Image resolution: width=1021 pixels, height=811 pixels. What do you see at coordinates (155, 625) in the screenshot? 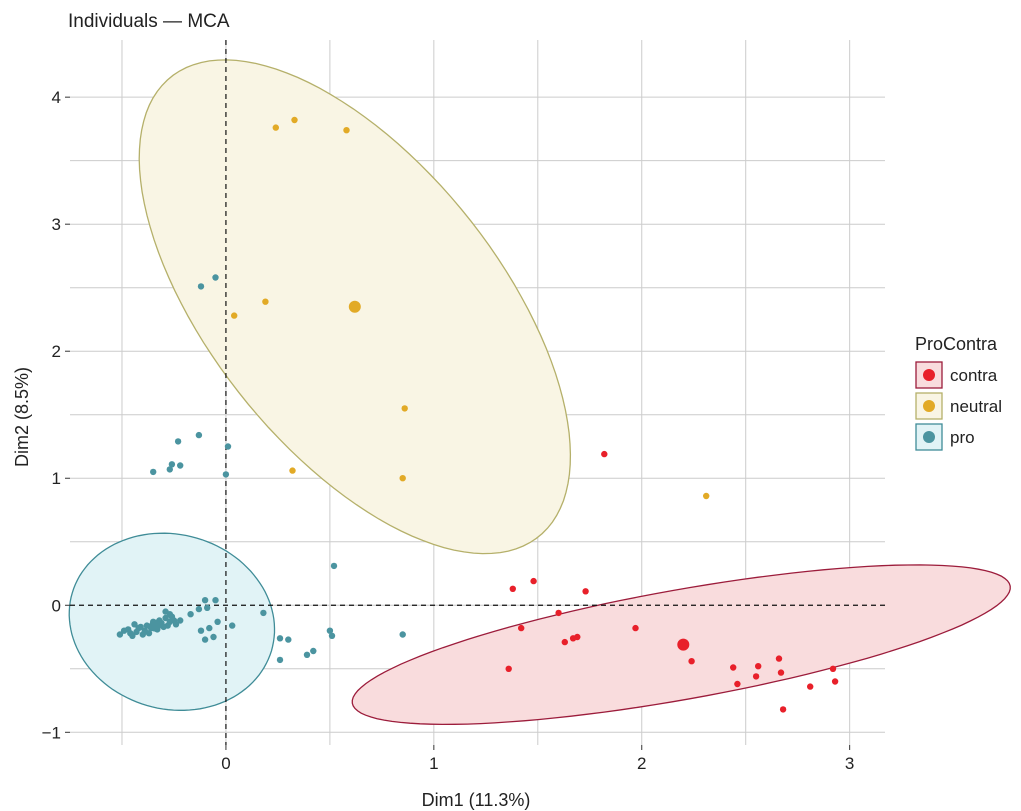
I see `centroid-pro` at bounding box center [155, 625].